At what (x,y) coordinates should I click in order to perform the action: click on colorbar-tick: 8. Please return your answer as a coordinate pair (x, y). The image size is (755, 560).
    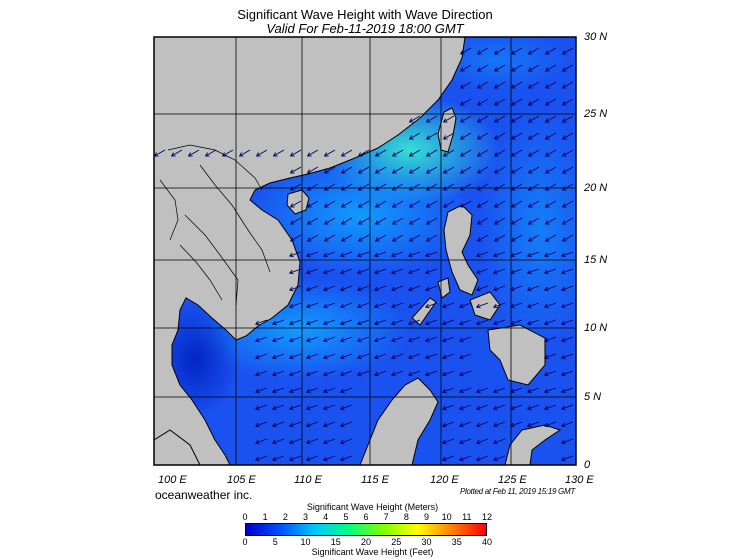
    Looking at the image, I should click on (406, 517).